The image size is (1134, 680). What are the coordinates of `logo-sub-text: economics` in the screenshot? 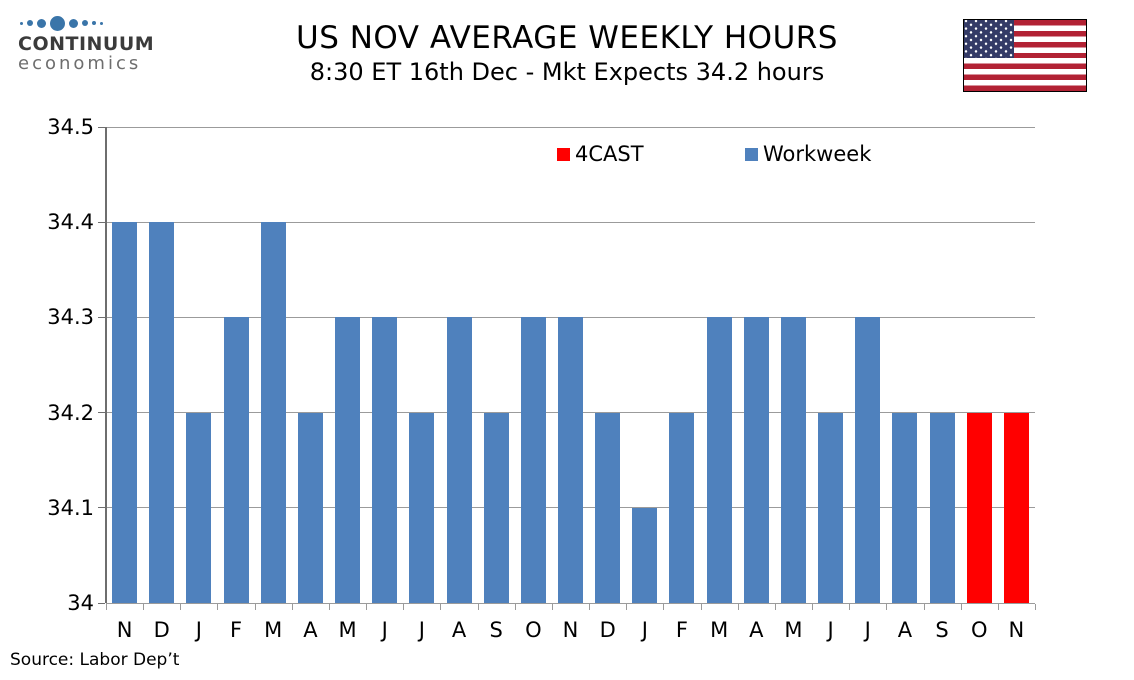 It's located at (80, 63).